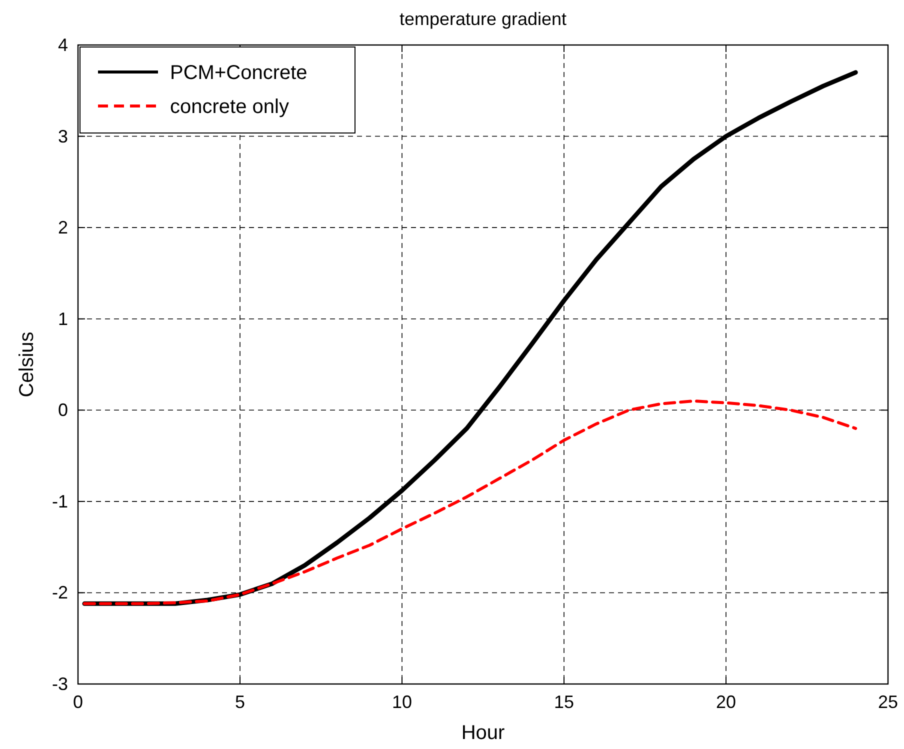 The image size is (904, 749). I want to click on y-tick-label: -1, so click(60, 501).